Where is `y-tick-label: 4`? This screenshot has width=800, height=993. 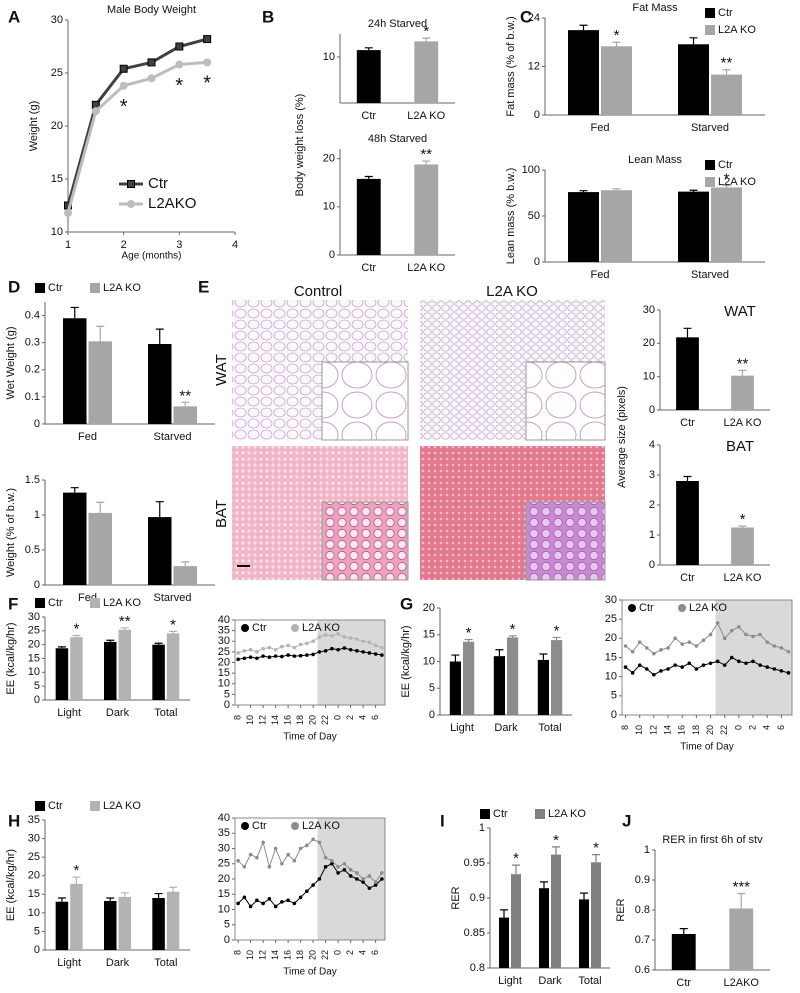
y-tick-label: 4 is located at coordinates (652, 445).